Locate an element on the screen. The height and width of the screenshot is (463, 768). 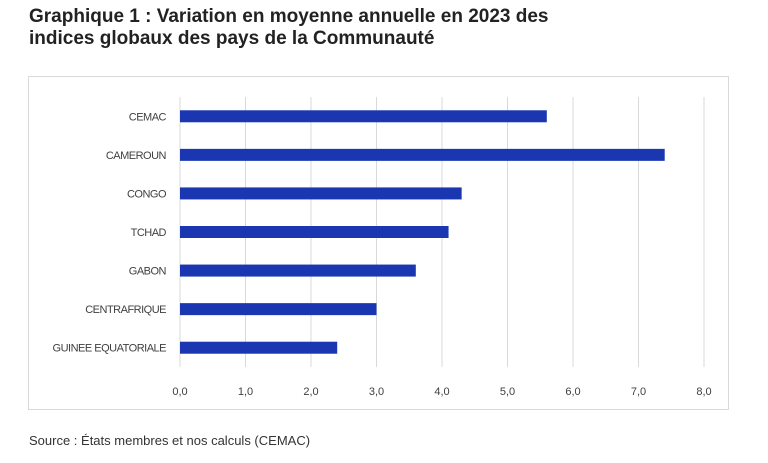
category-label: CEMAC is located at coordinates (148, 117).